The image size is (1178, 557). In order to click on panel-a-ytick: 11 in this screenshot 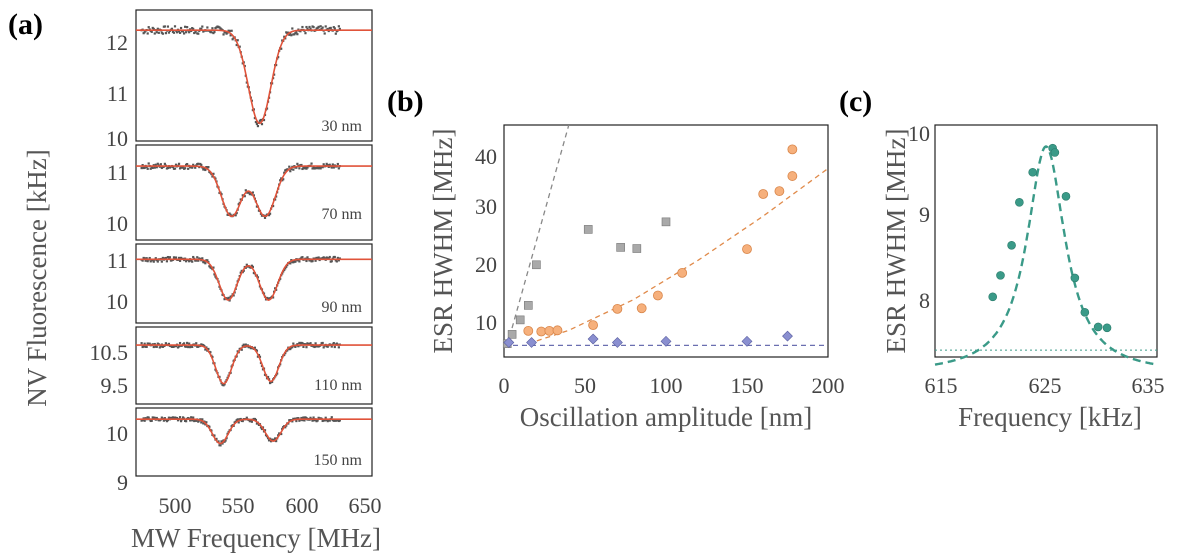, I will do `click(117, 172)`.